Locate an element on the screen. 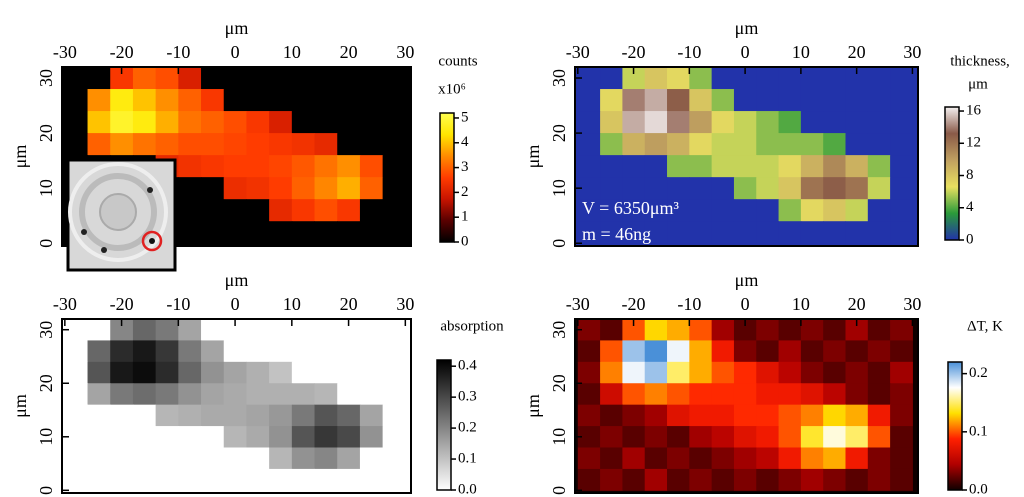  plot-frame is located at coordinates (746, 406).